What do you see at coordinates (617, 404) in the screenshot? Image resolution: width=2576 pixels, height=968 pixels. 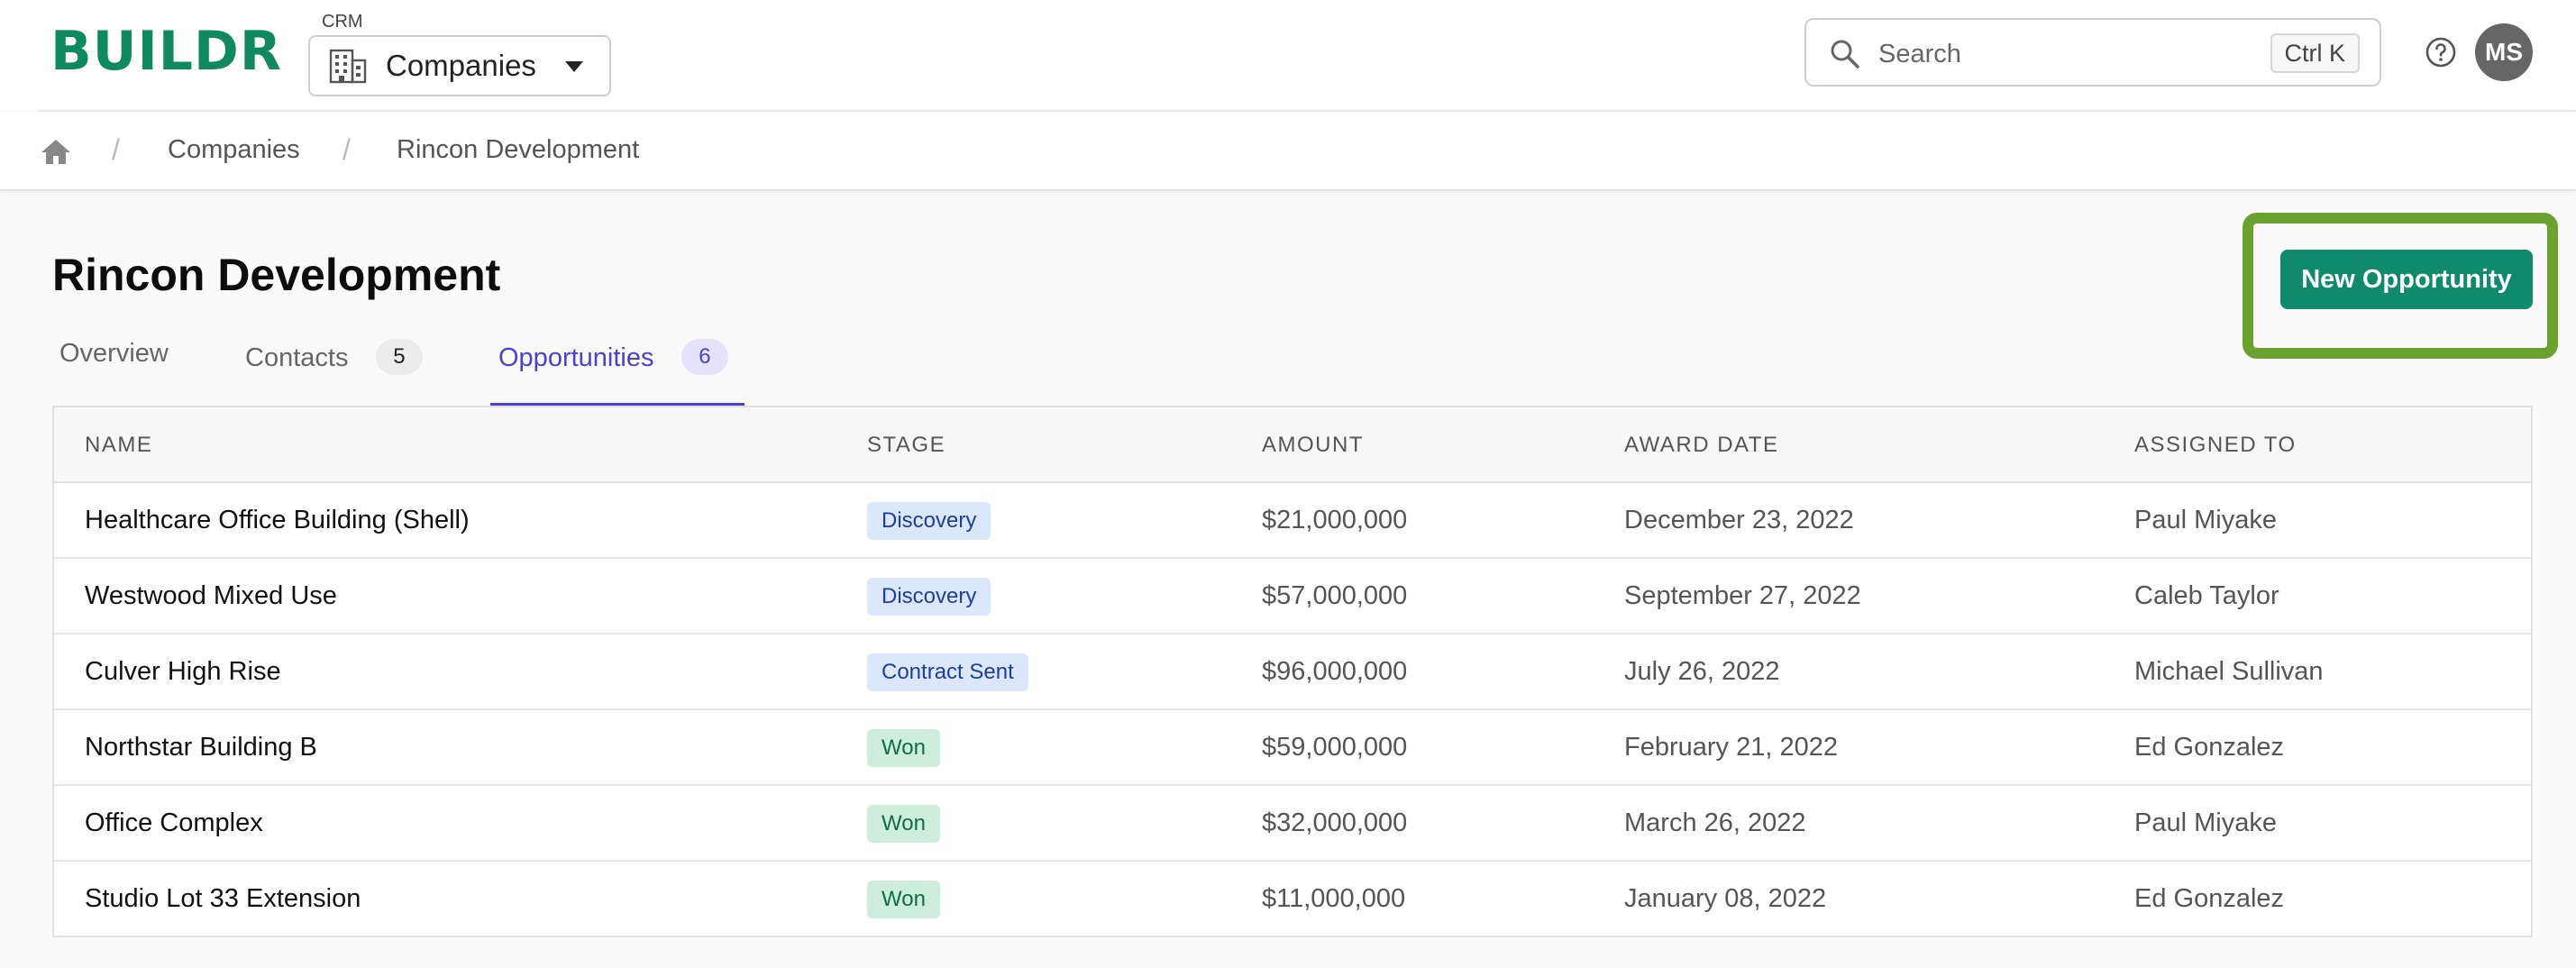 I see `active-tab-indicator` at bounding box center [617, 404].